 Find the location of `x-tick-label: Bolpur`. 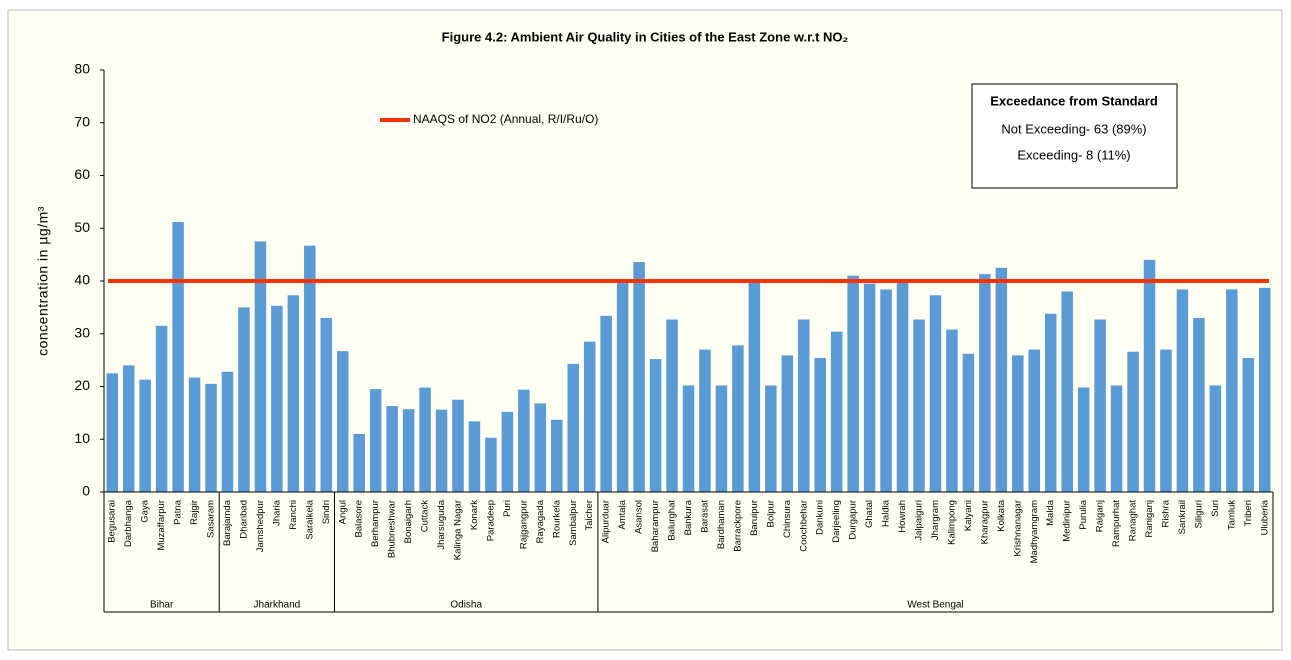

x-tick-label: Bolpur is located at coordinates (770, 513).